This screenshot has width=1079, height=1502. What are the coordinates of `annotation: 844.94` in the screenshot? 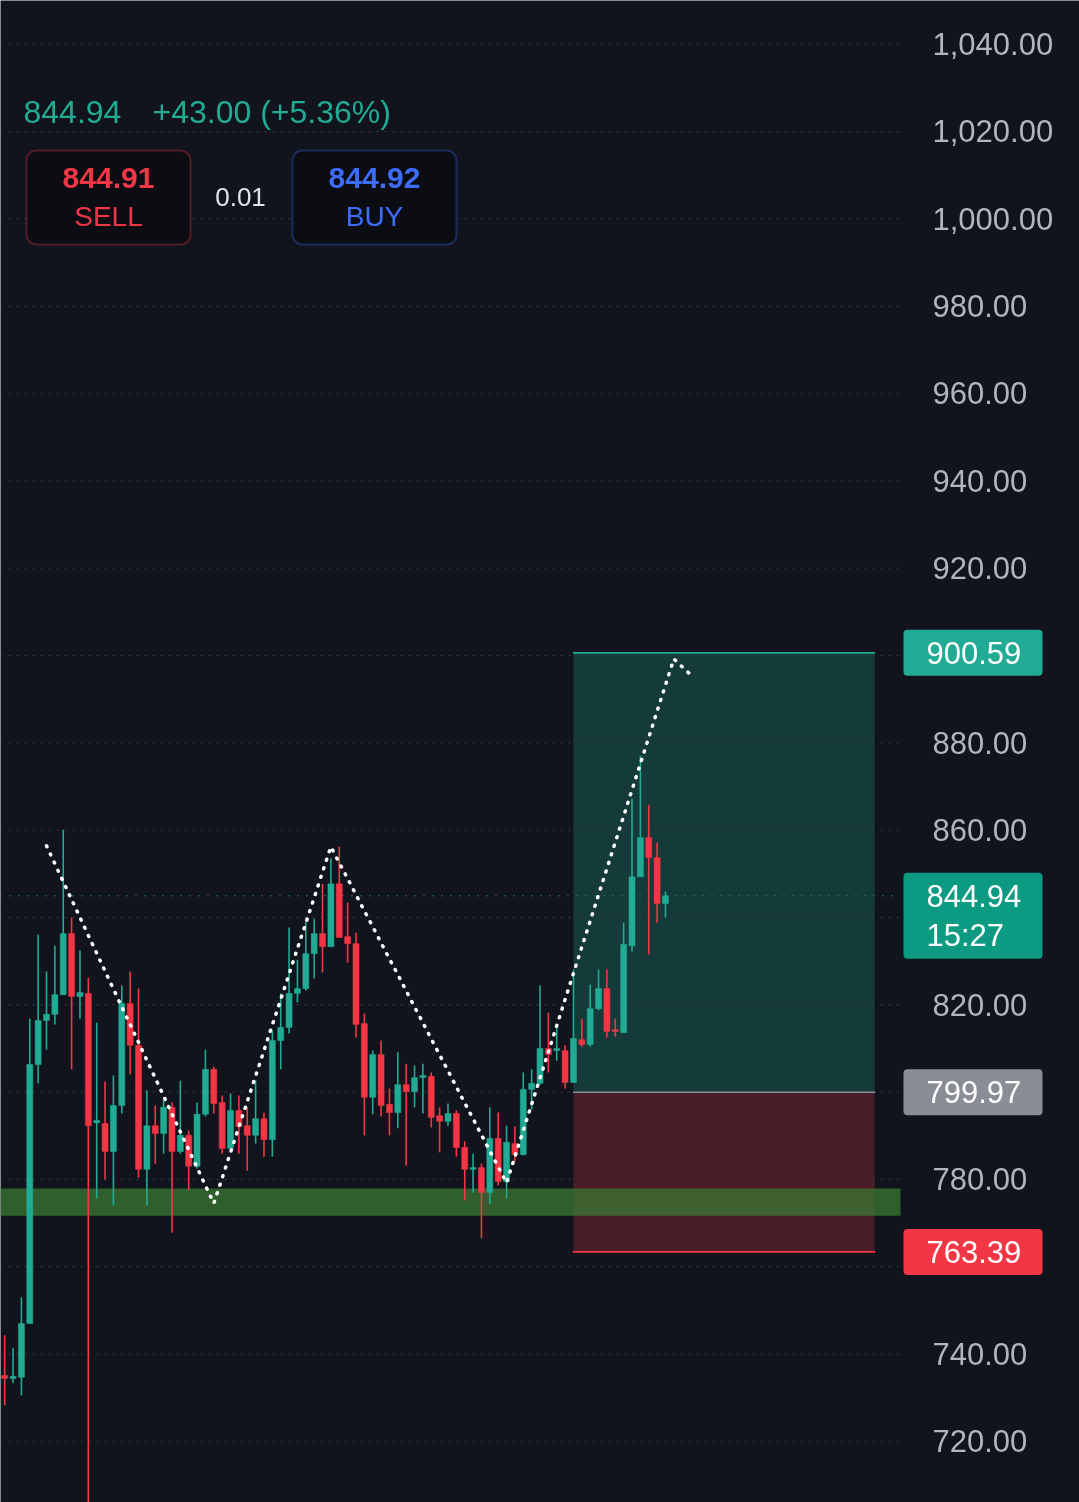 It's located at (72, 111).